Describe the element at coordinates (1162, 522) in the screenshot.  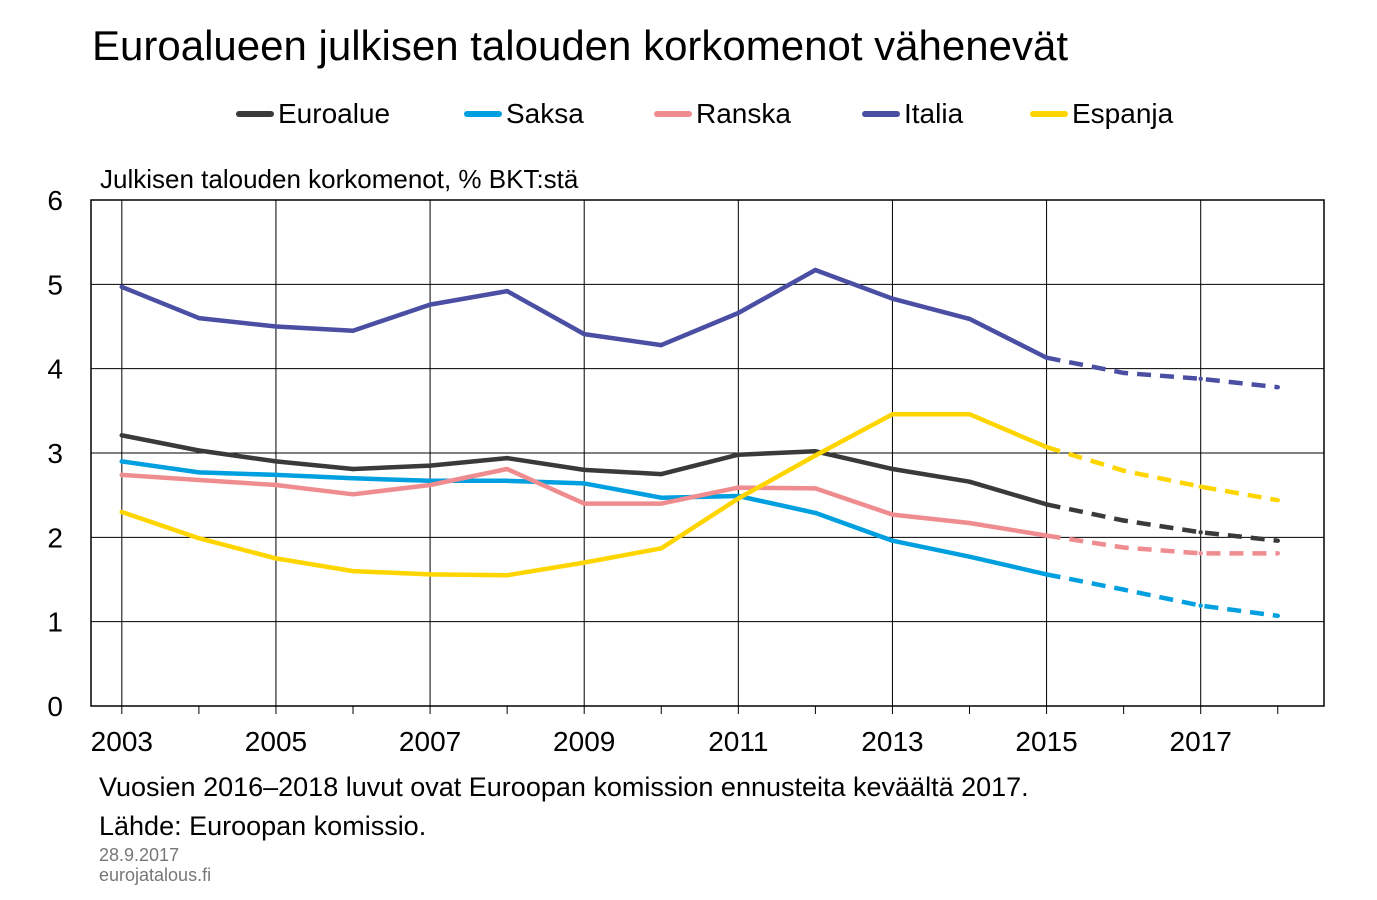
I see `series-forecast-line-euroalue` at that location.